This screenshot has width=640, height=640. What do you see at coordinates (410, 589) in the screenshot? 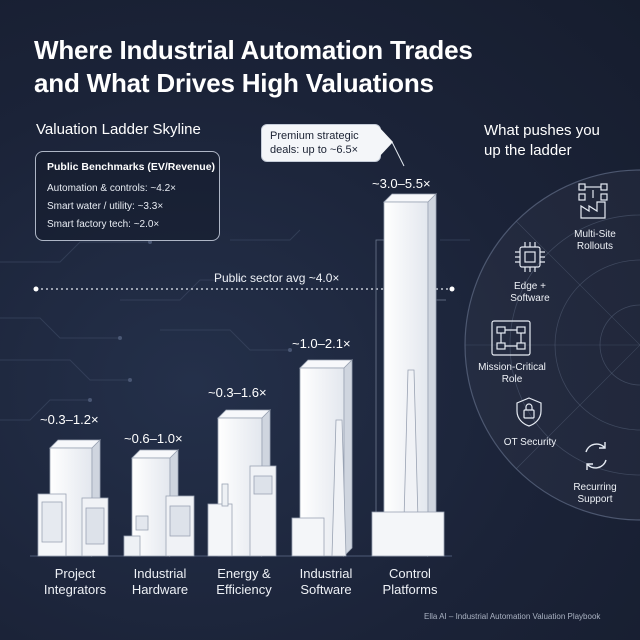
I see `category-line: Platforms` at bounding box center [410, 589].